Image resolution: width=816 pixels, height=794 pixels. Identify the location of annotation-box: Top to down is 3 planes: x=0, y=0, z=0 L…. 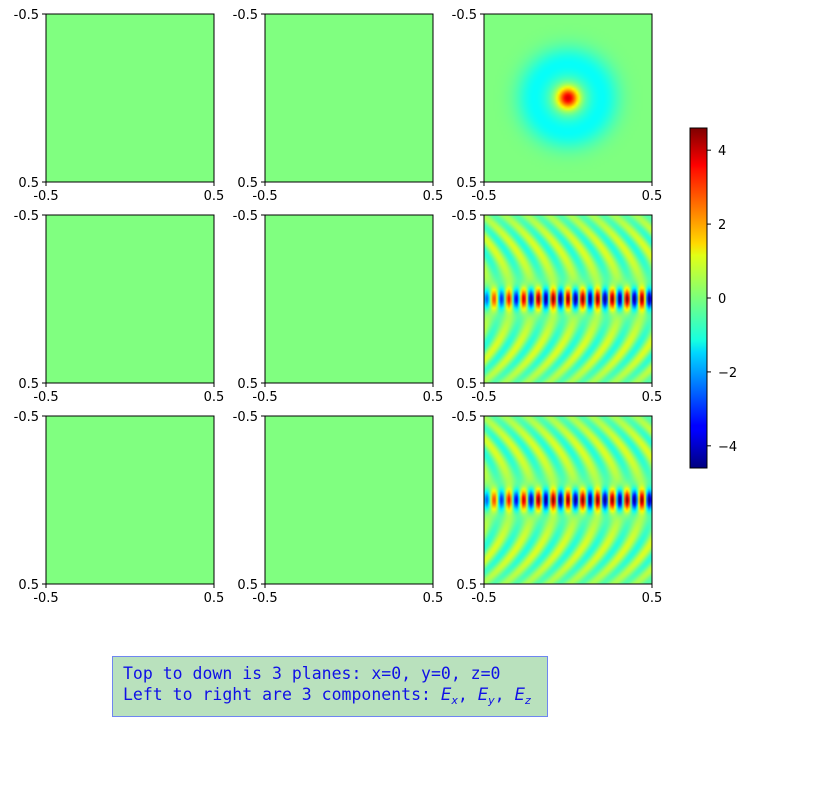
(330, 686).